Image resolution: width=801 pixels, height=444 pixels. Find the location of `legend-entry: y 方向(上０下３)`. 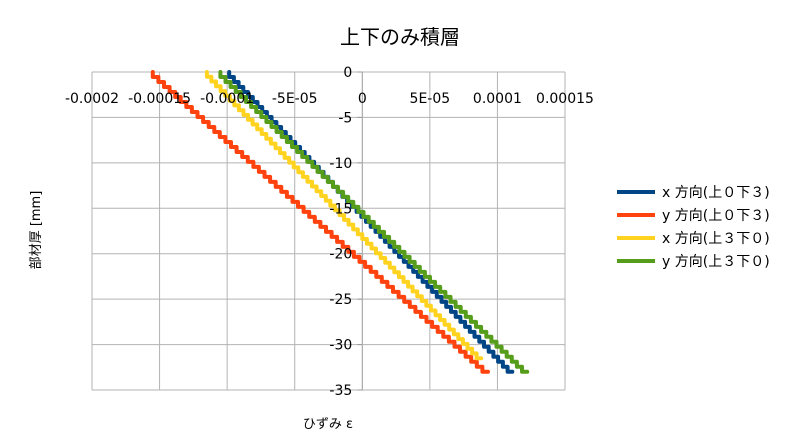

legend-entry: y 方向(上０下３) is located at coordinates (716, 216).